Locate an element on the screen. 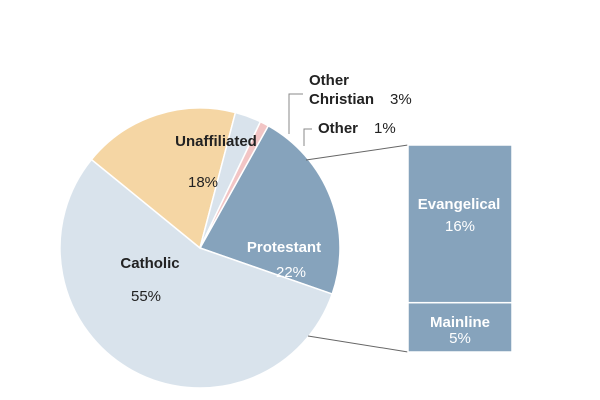 This screenshot has width=600, height=400. slice-value-protestant: 22% is located at coordinates (291, 272).